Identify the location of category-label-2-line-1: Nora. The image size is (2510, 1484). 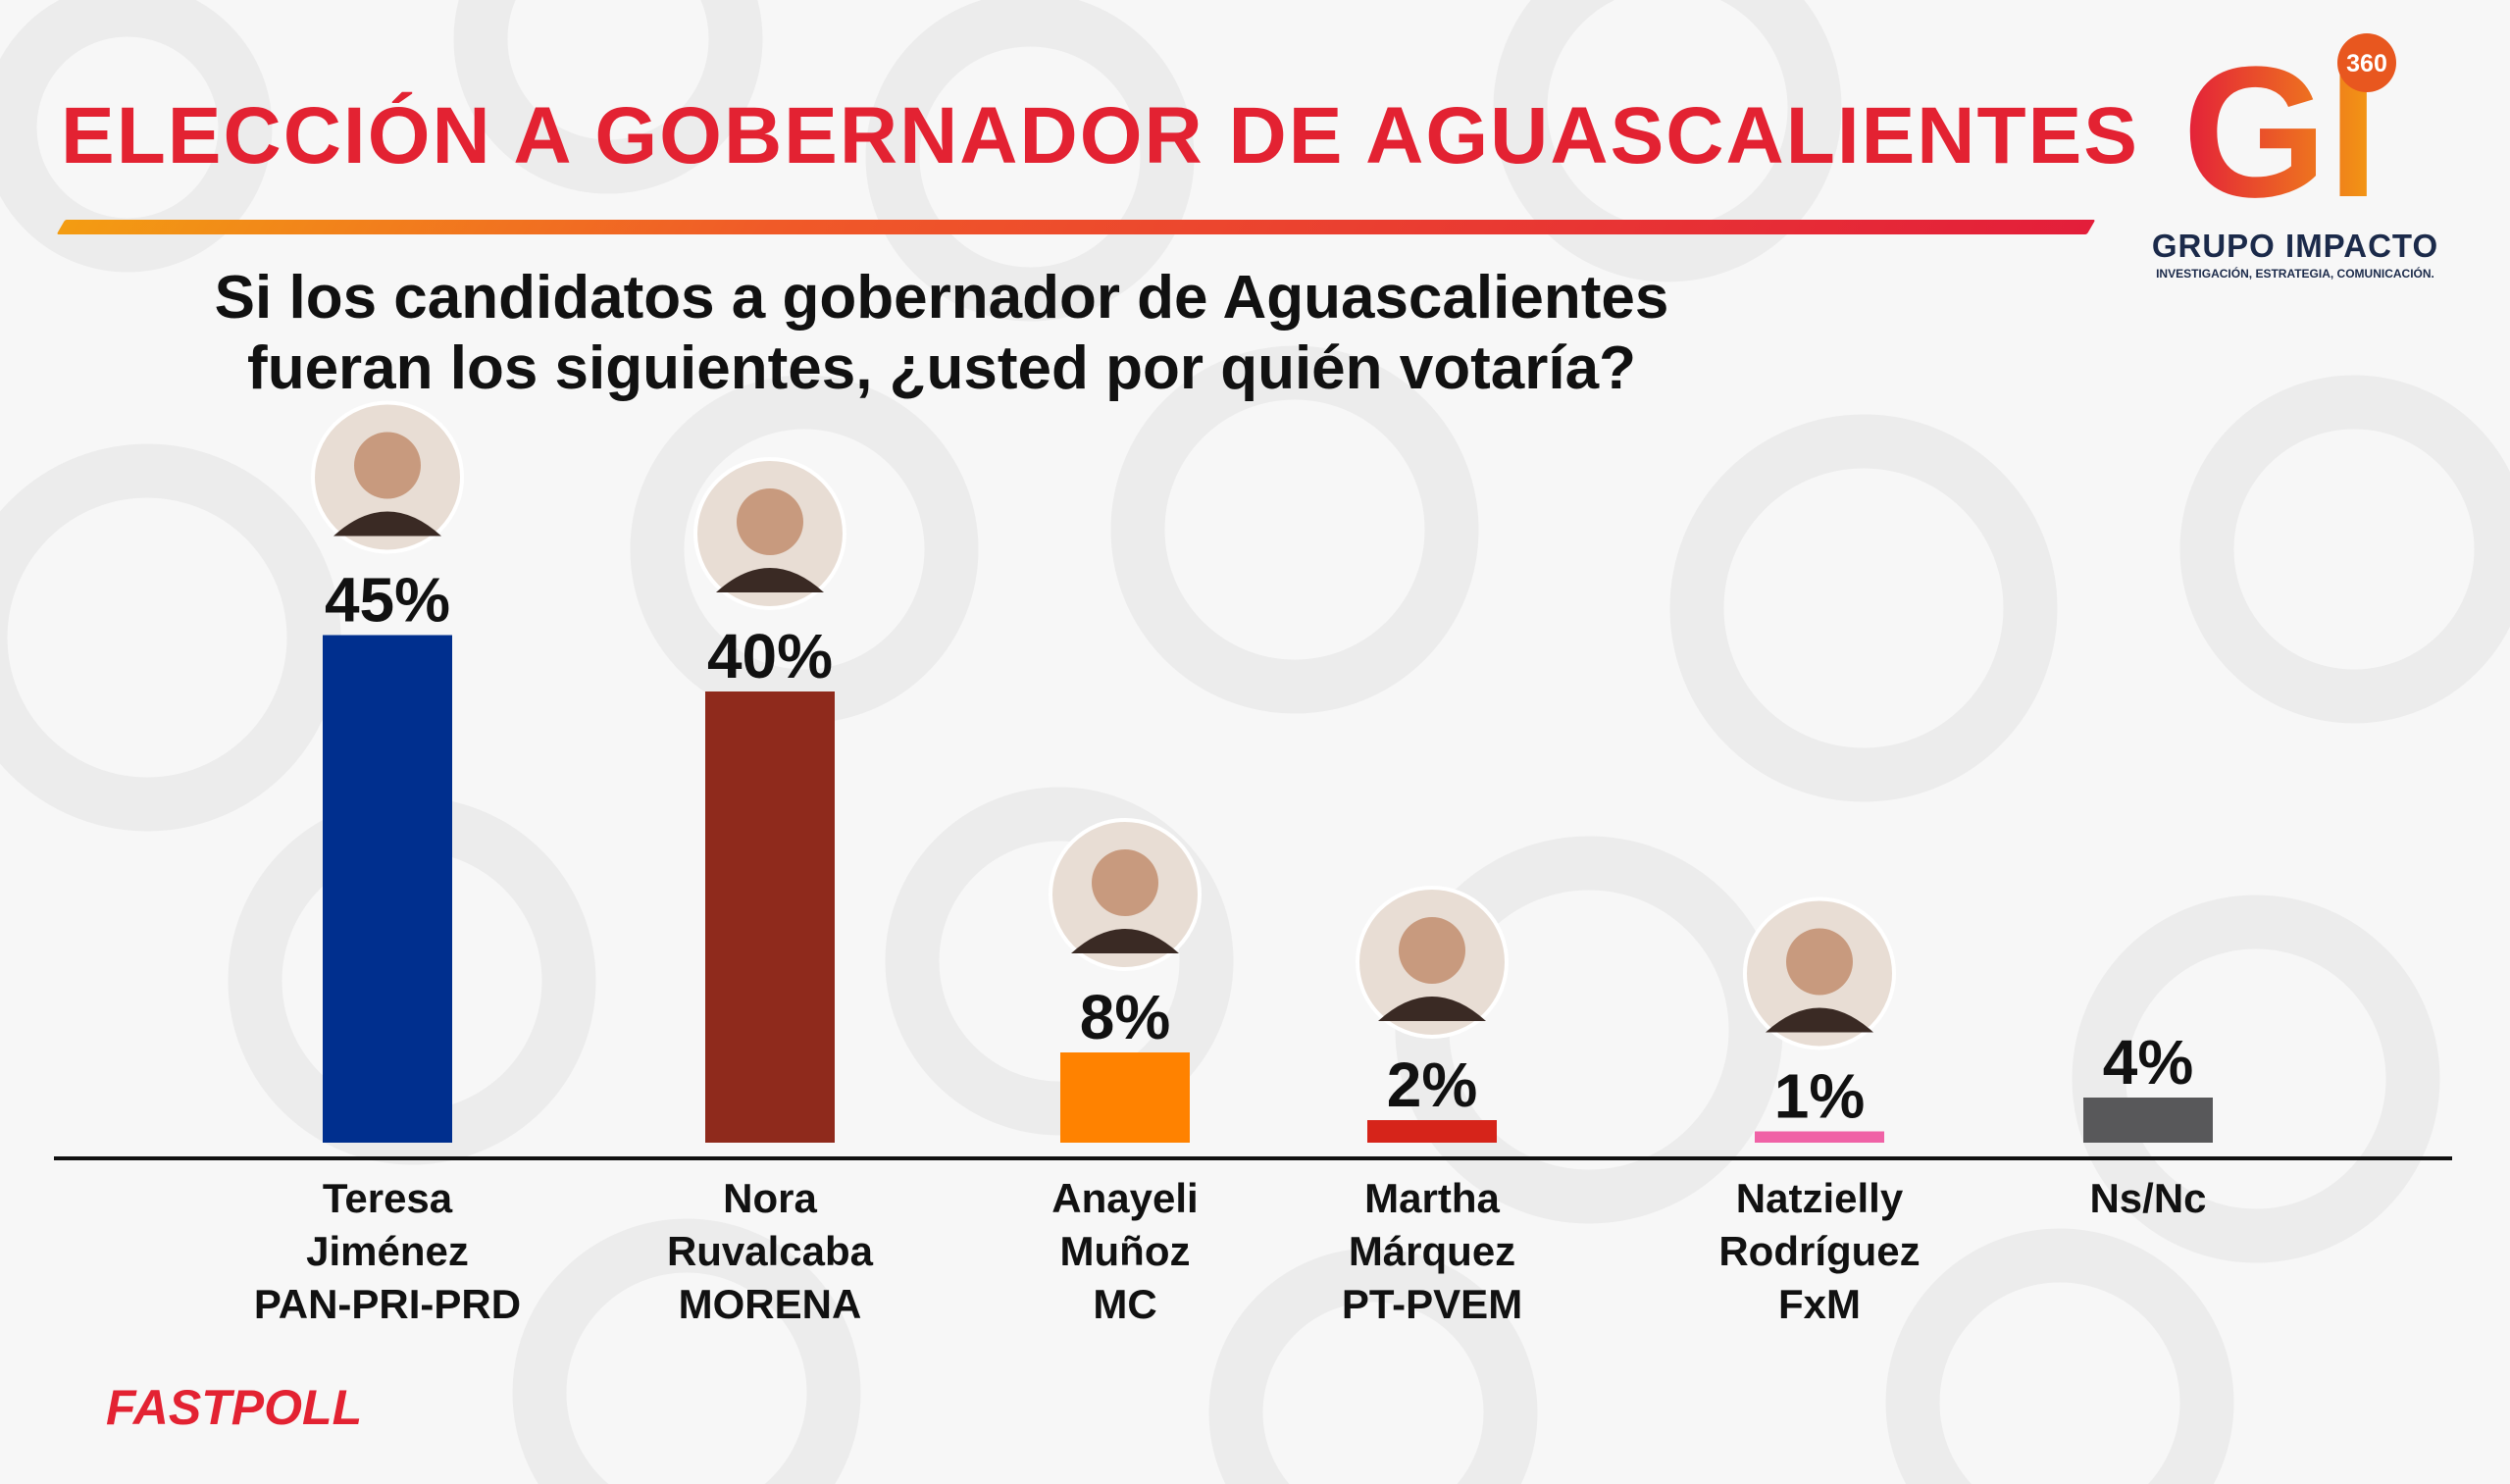
(770, 1198).